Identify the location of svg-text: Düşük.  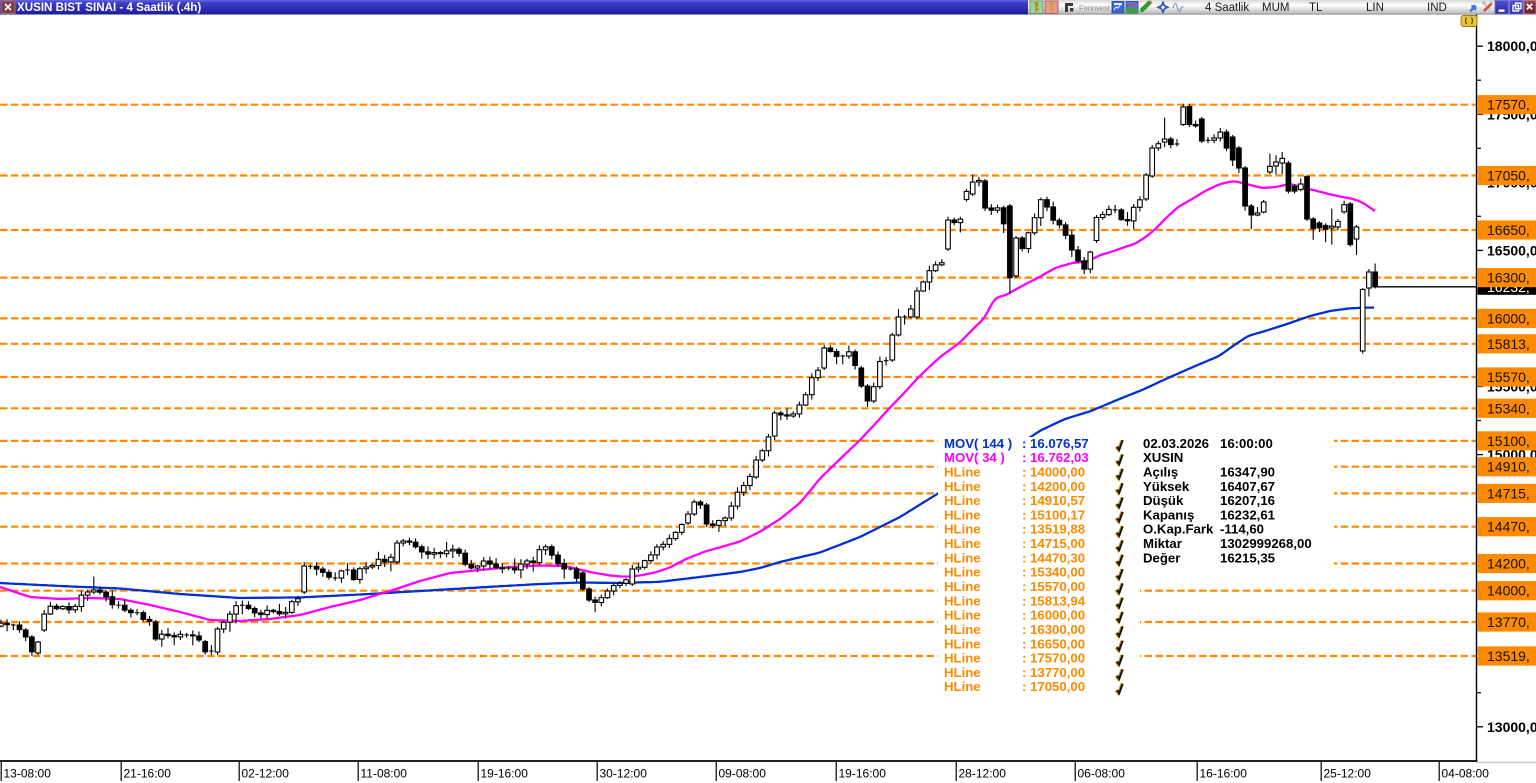
(1163, 500).